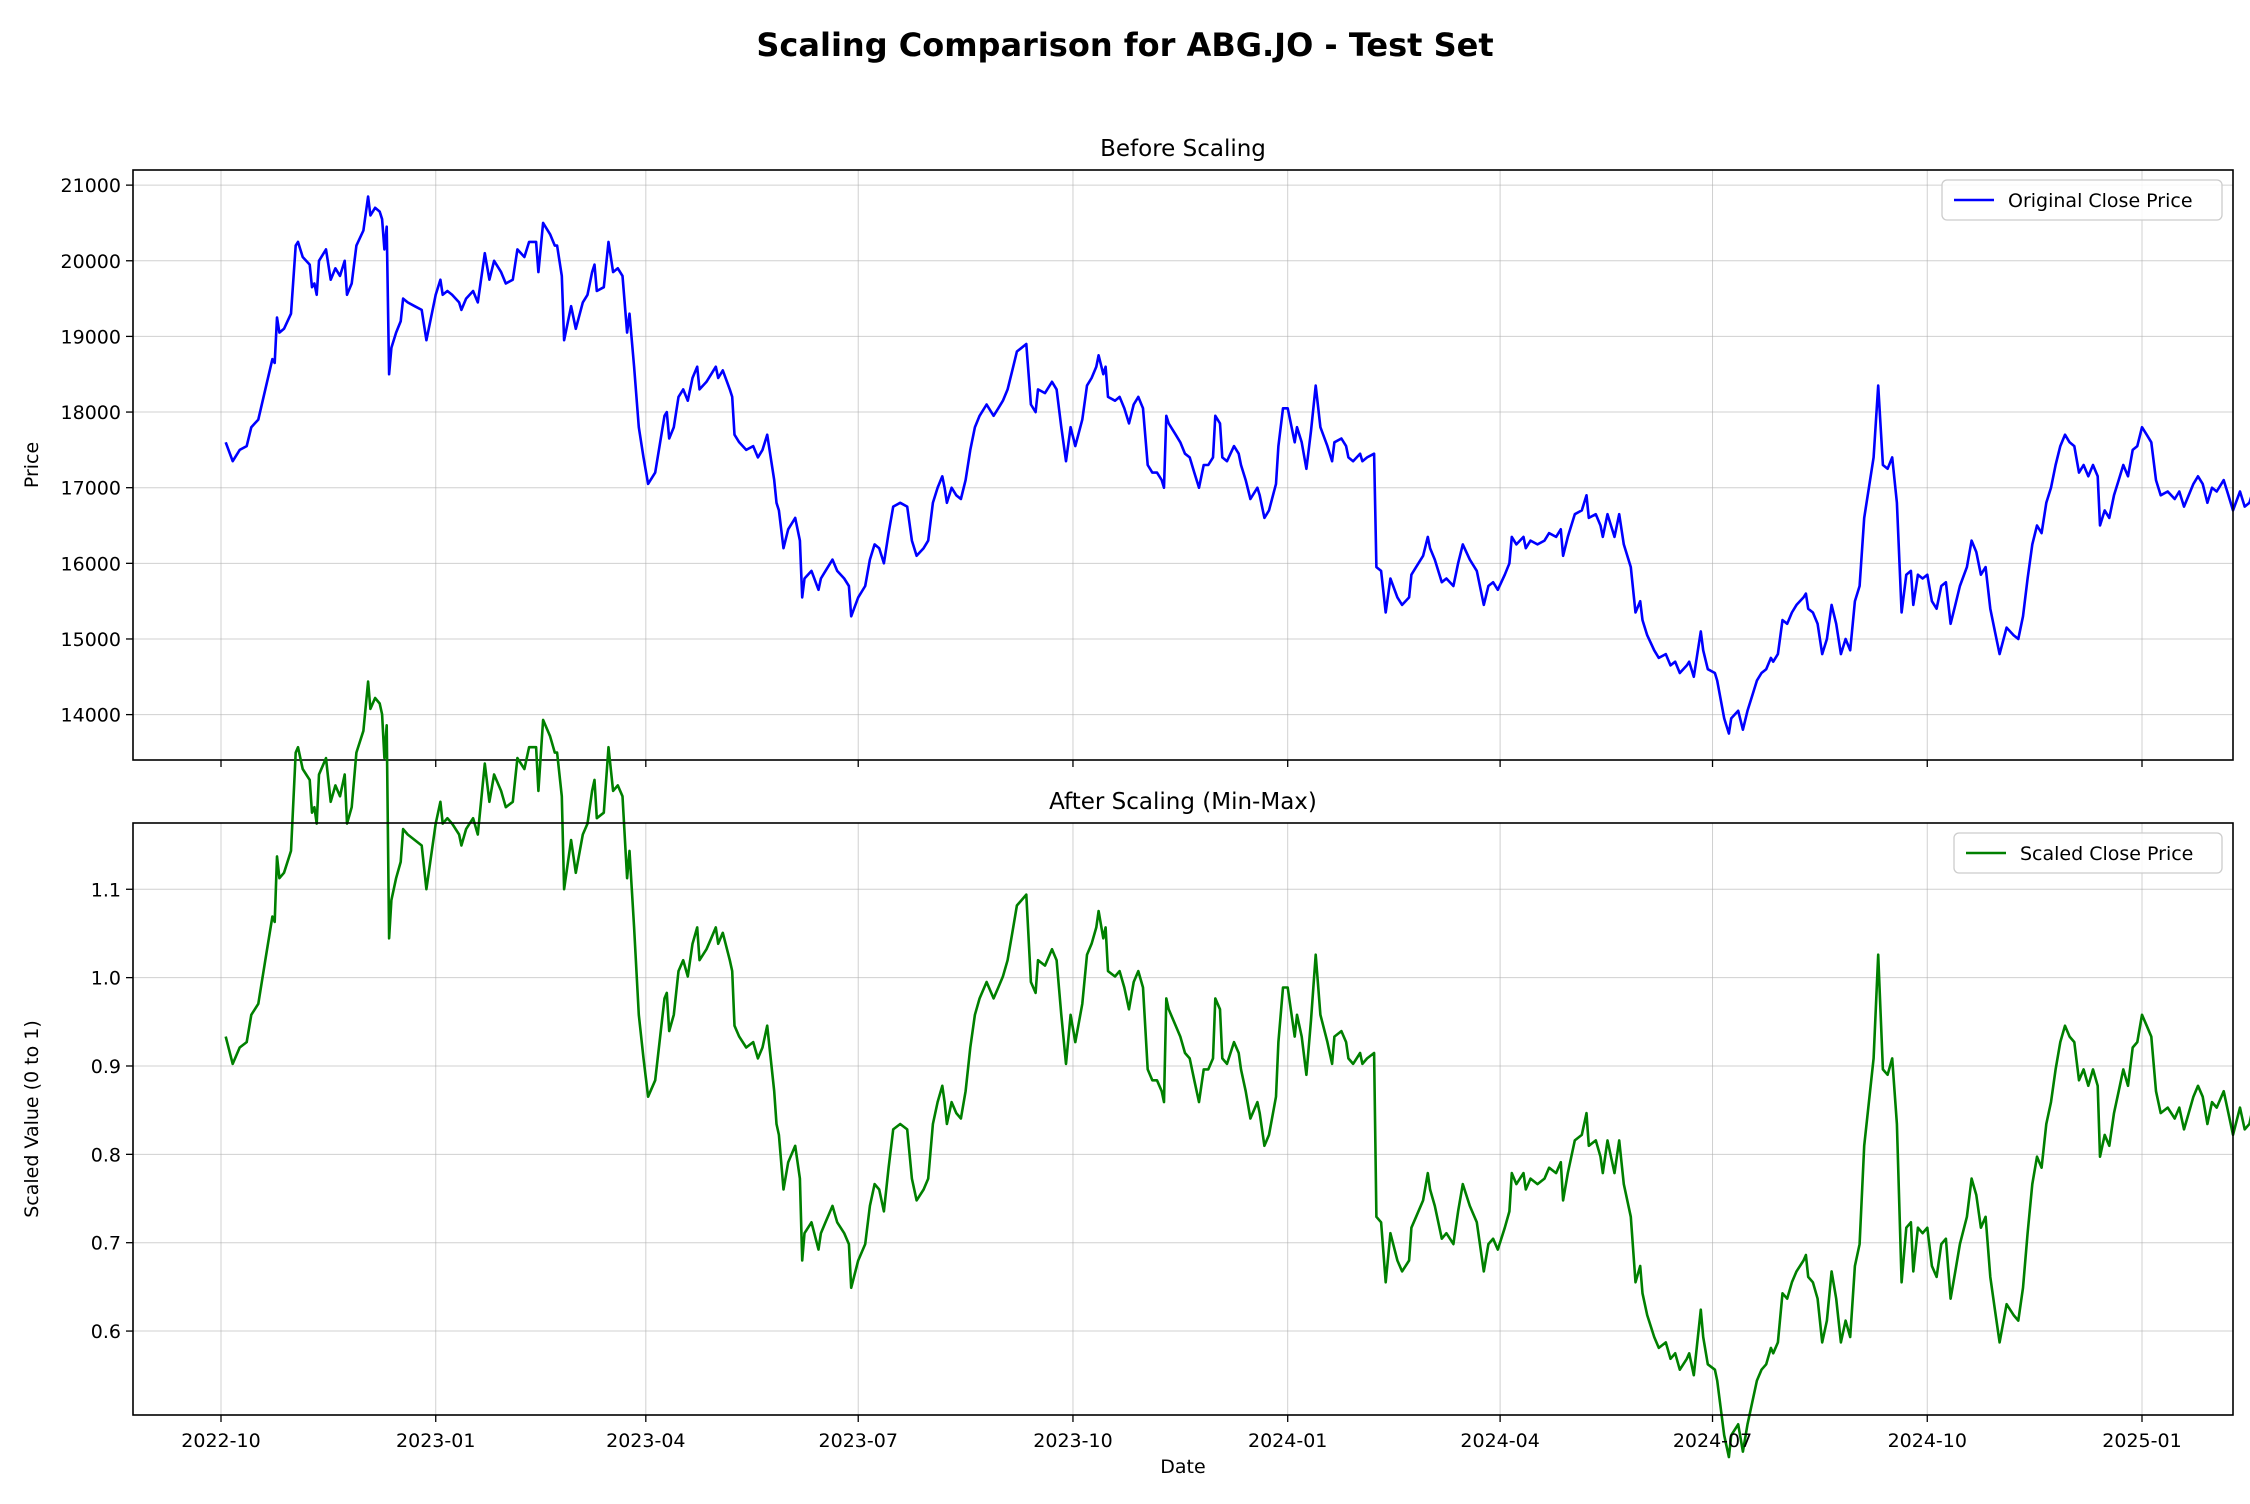 This screenshot has height=1504, width=2250. I want to click on x-tick-label: 2023-07, so click(858, 1441).